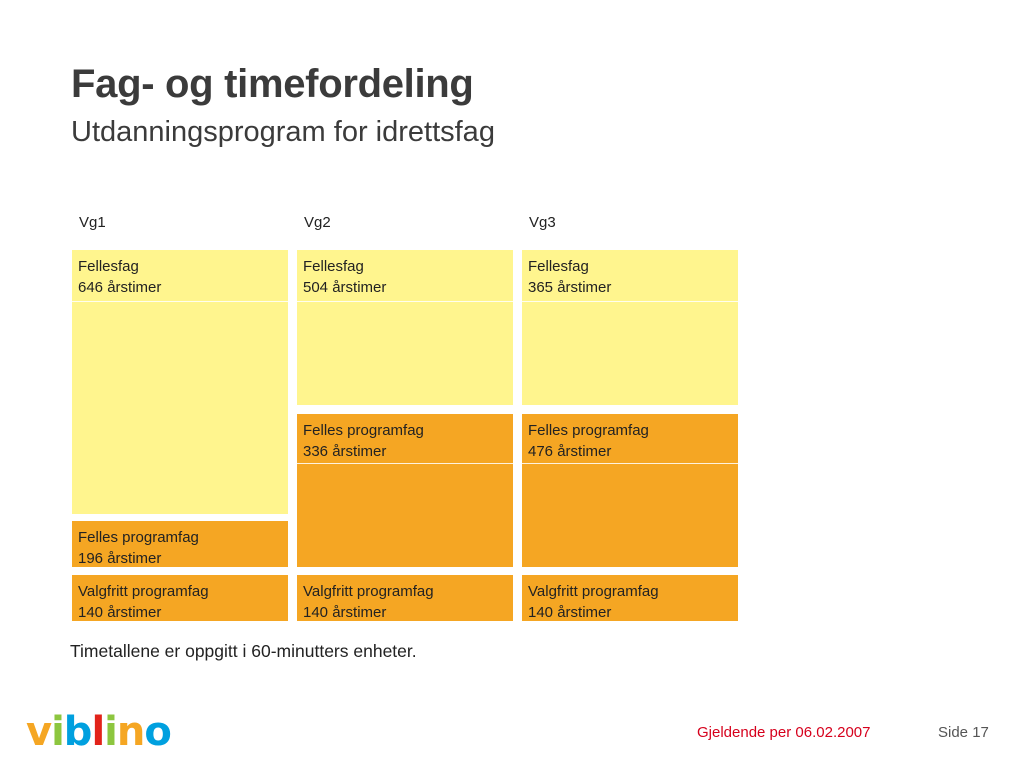 The image size is (1024, 768). I want to click on column-header-vg3: Vg3, so click(542, 222).